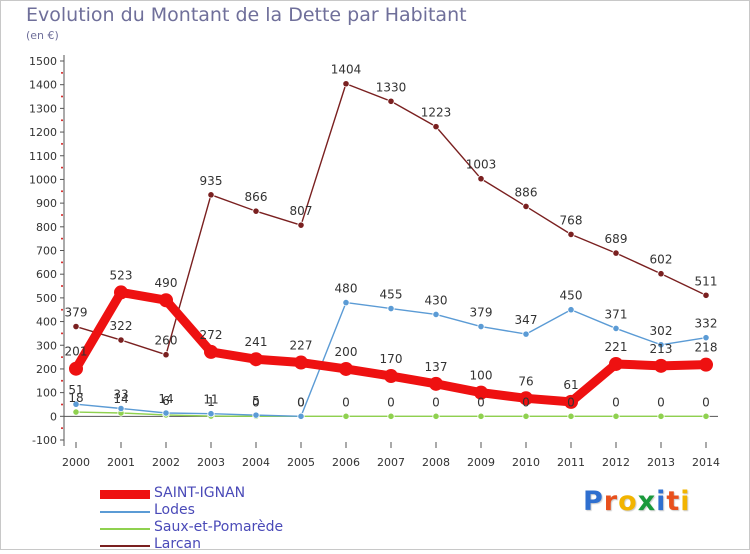 This screenshot has height=554, width=750. Describe the element at coordinates (346, 352) in the screenshot. I see `data-label: 200` at that location.